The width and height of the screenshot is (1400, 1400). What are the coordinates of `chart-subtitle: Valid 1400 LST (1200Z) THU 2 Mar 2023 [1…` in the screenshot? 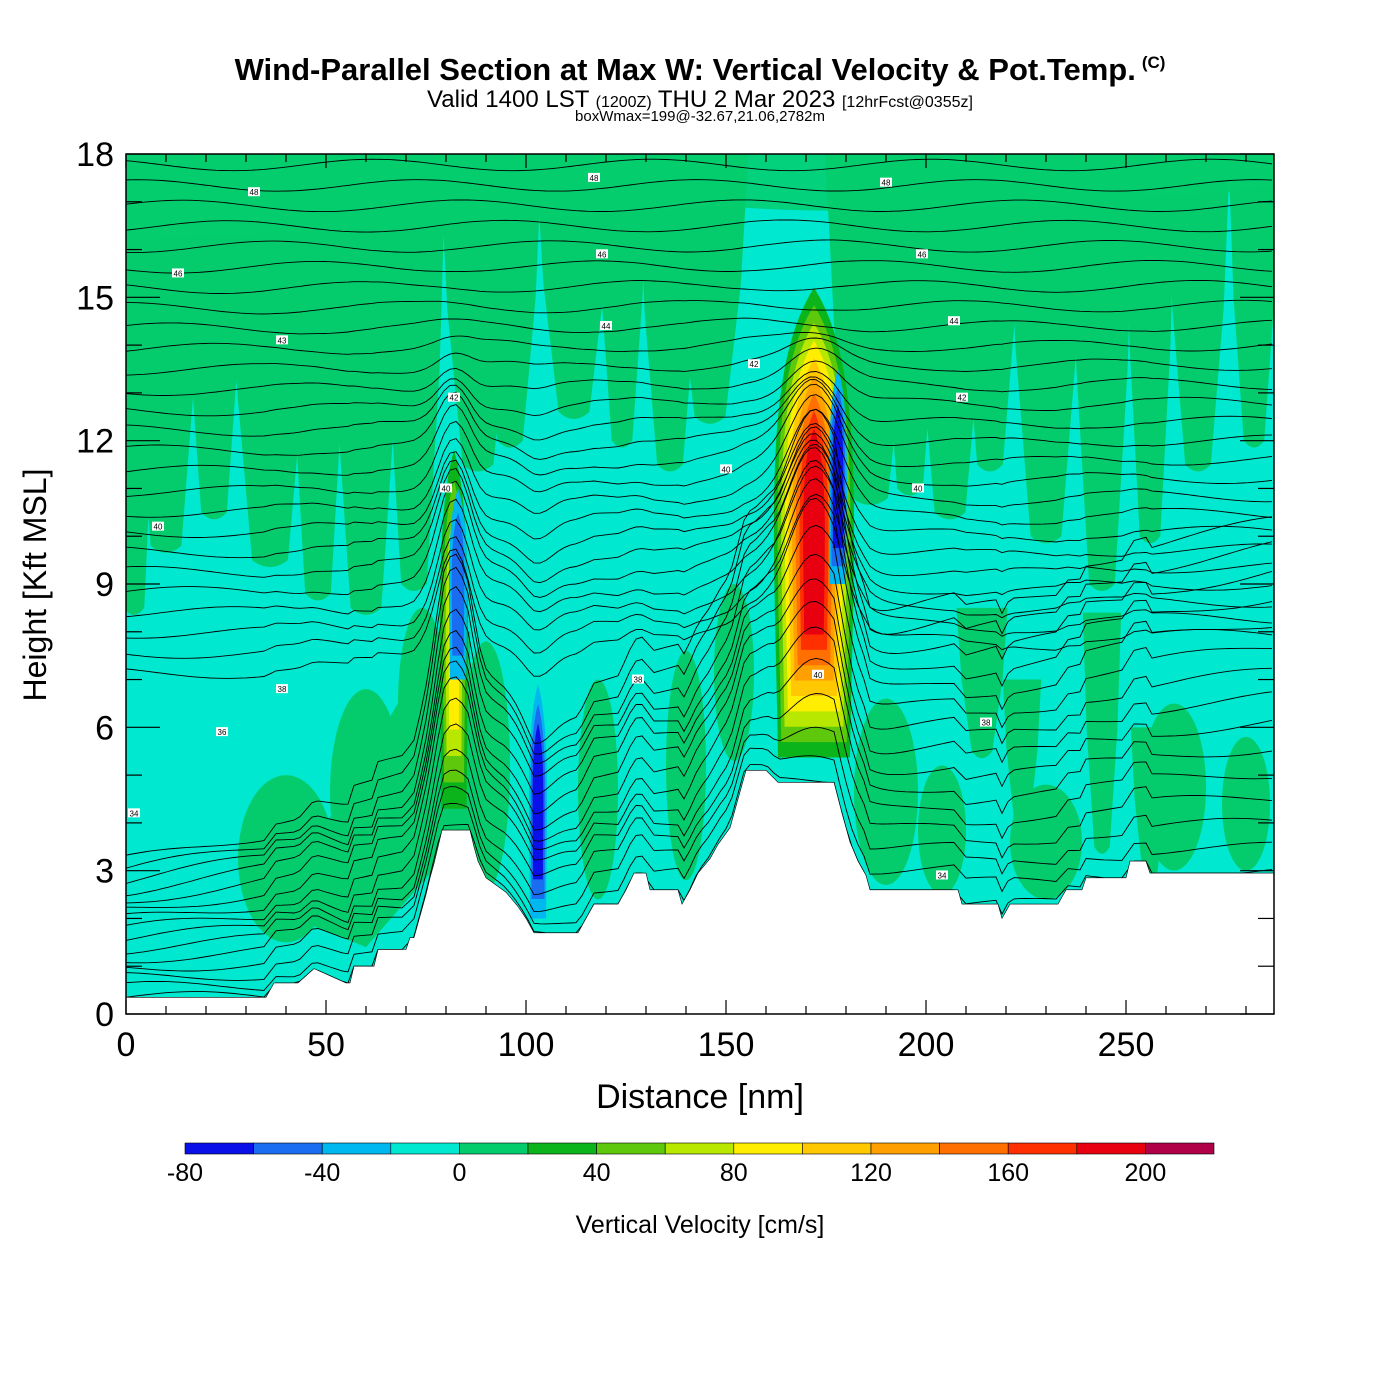 It's located at (700, 100).